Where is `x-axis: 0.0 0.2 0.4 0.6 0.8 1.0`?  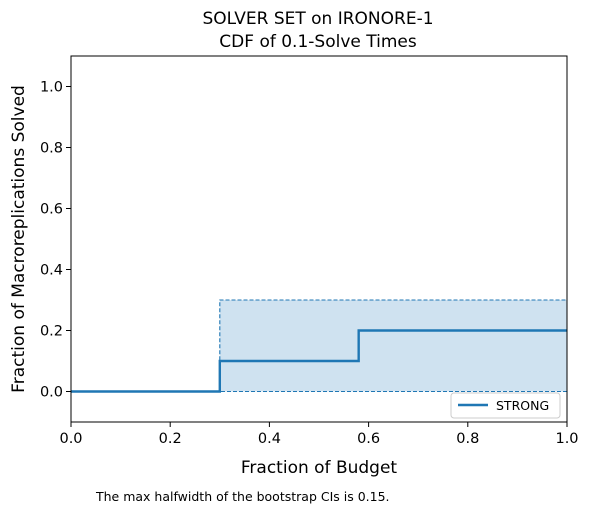 x-axis: 0.0 0.2 0.4 0.6 0.8 1.0 is located at coordinates (318, 434).